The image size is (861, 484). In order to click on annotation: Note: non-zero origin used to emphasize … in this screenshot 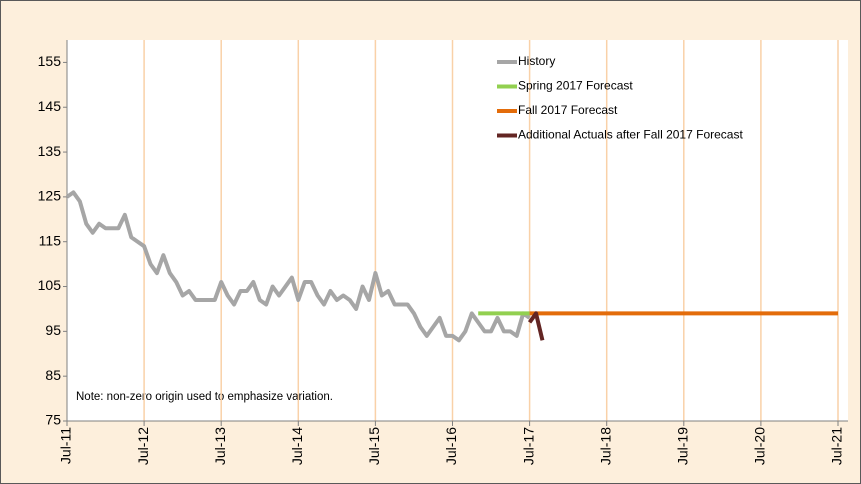, I will do `click(204, 397)`.